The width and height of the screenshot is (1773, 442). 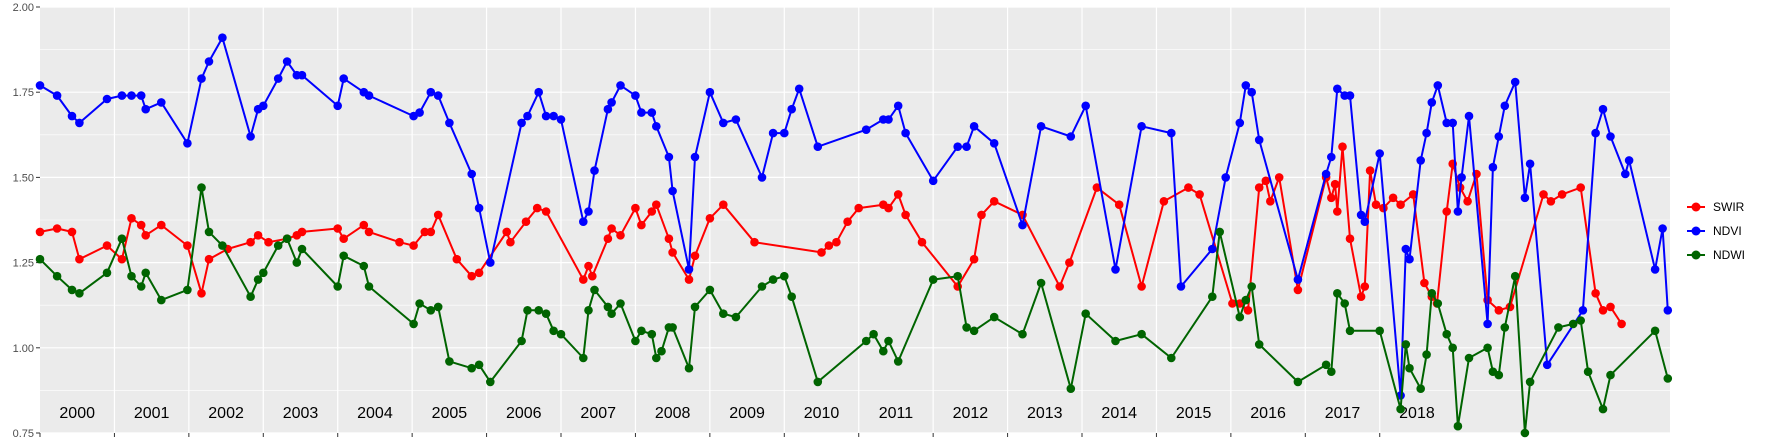 What do you see at coordinates (1343, 413) in the screenshot?
I see `year-label: 2017` at bounding box center [1343, 413].